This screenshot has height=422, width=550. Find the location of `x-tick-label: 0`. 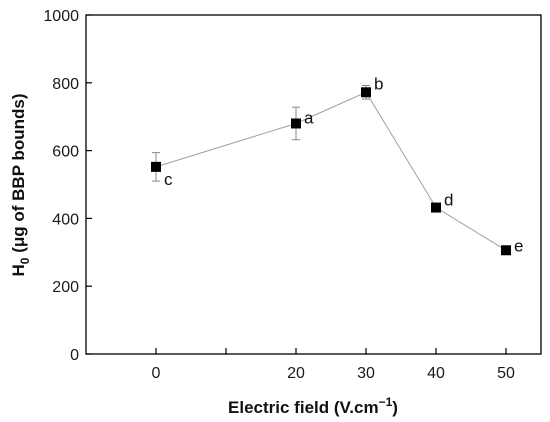

x-tick-label: 0 is located at coordinates (156, 373).